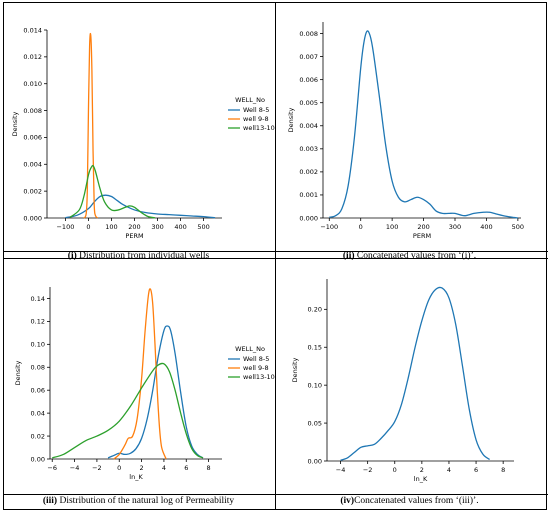 This screenshot has width=550, height=513. Describe the element at coordinates (348, 256) in the screenshot. I see `caption-label: (ii)` at that location.